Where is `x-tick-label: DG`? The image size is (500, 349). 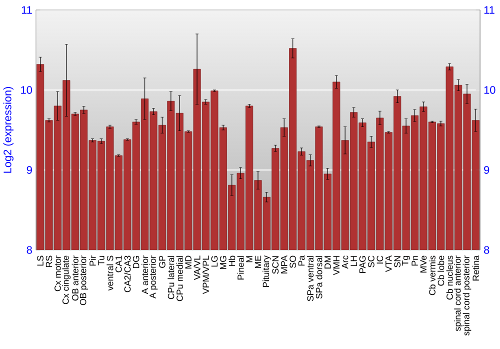 x-tick-label: DG is located at coordinates (136, 262).